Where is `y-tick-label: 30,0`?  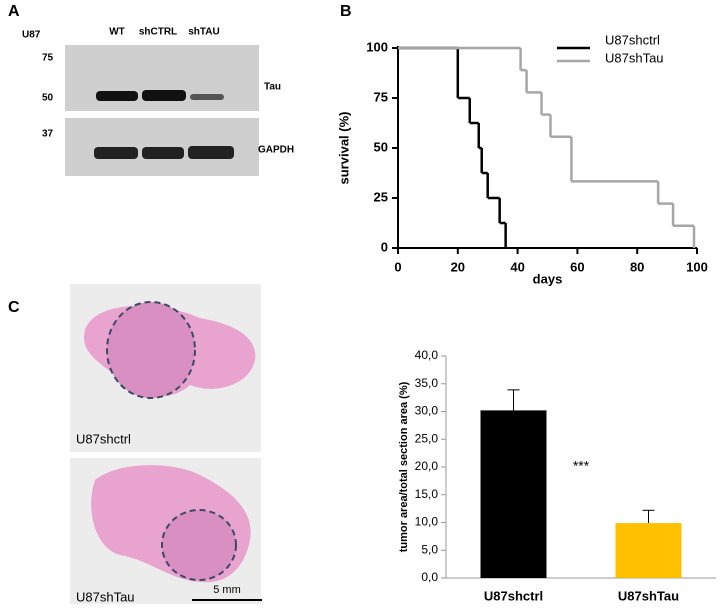 y-tick-label: 30,0 is located at coordinates (427, 411).